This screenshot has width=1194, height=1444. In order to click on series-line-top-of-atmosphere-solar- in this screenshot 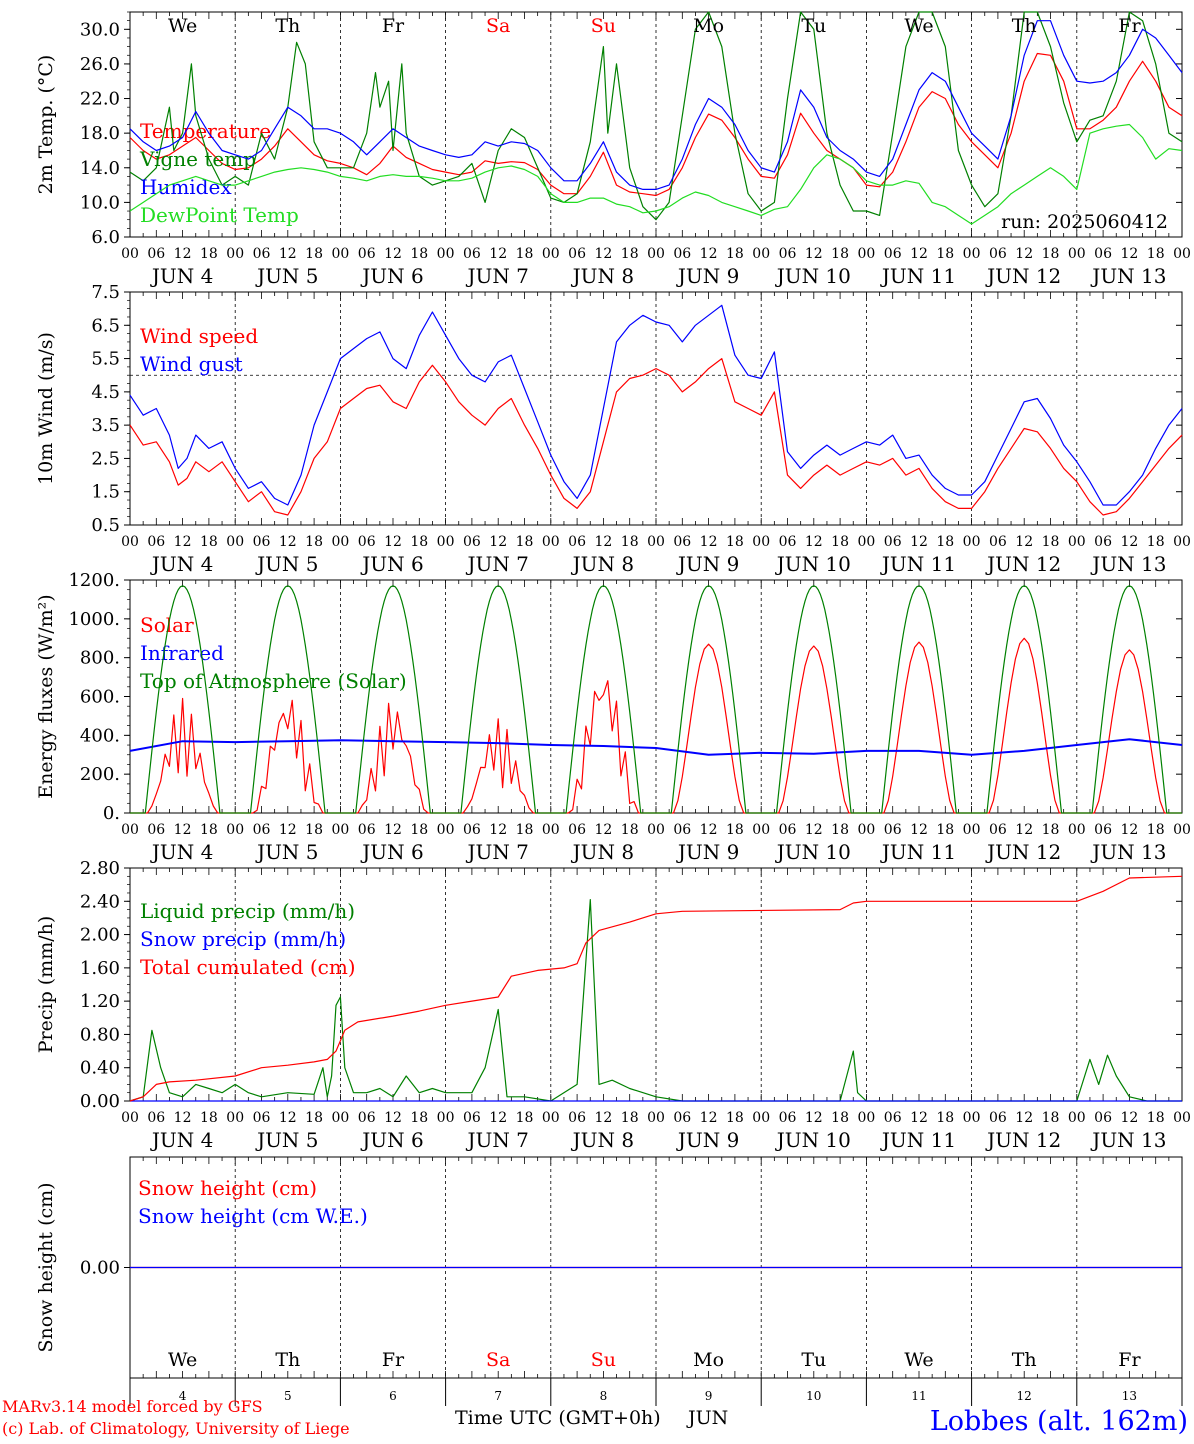, I will do `click(656, 699)`.